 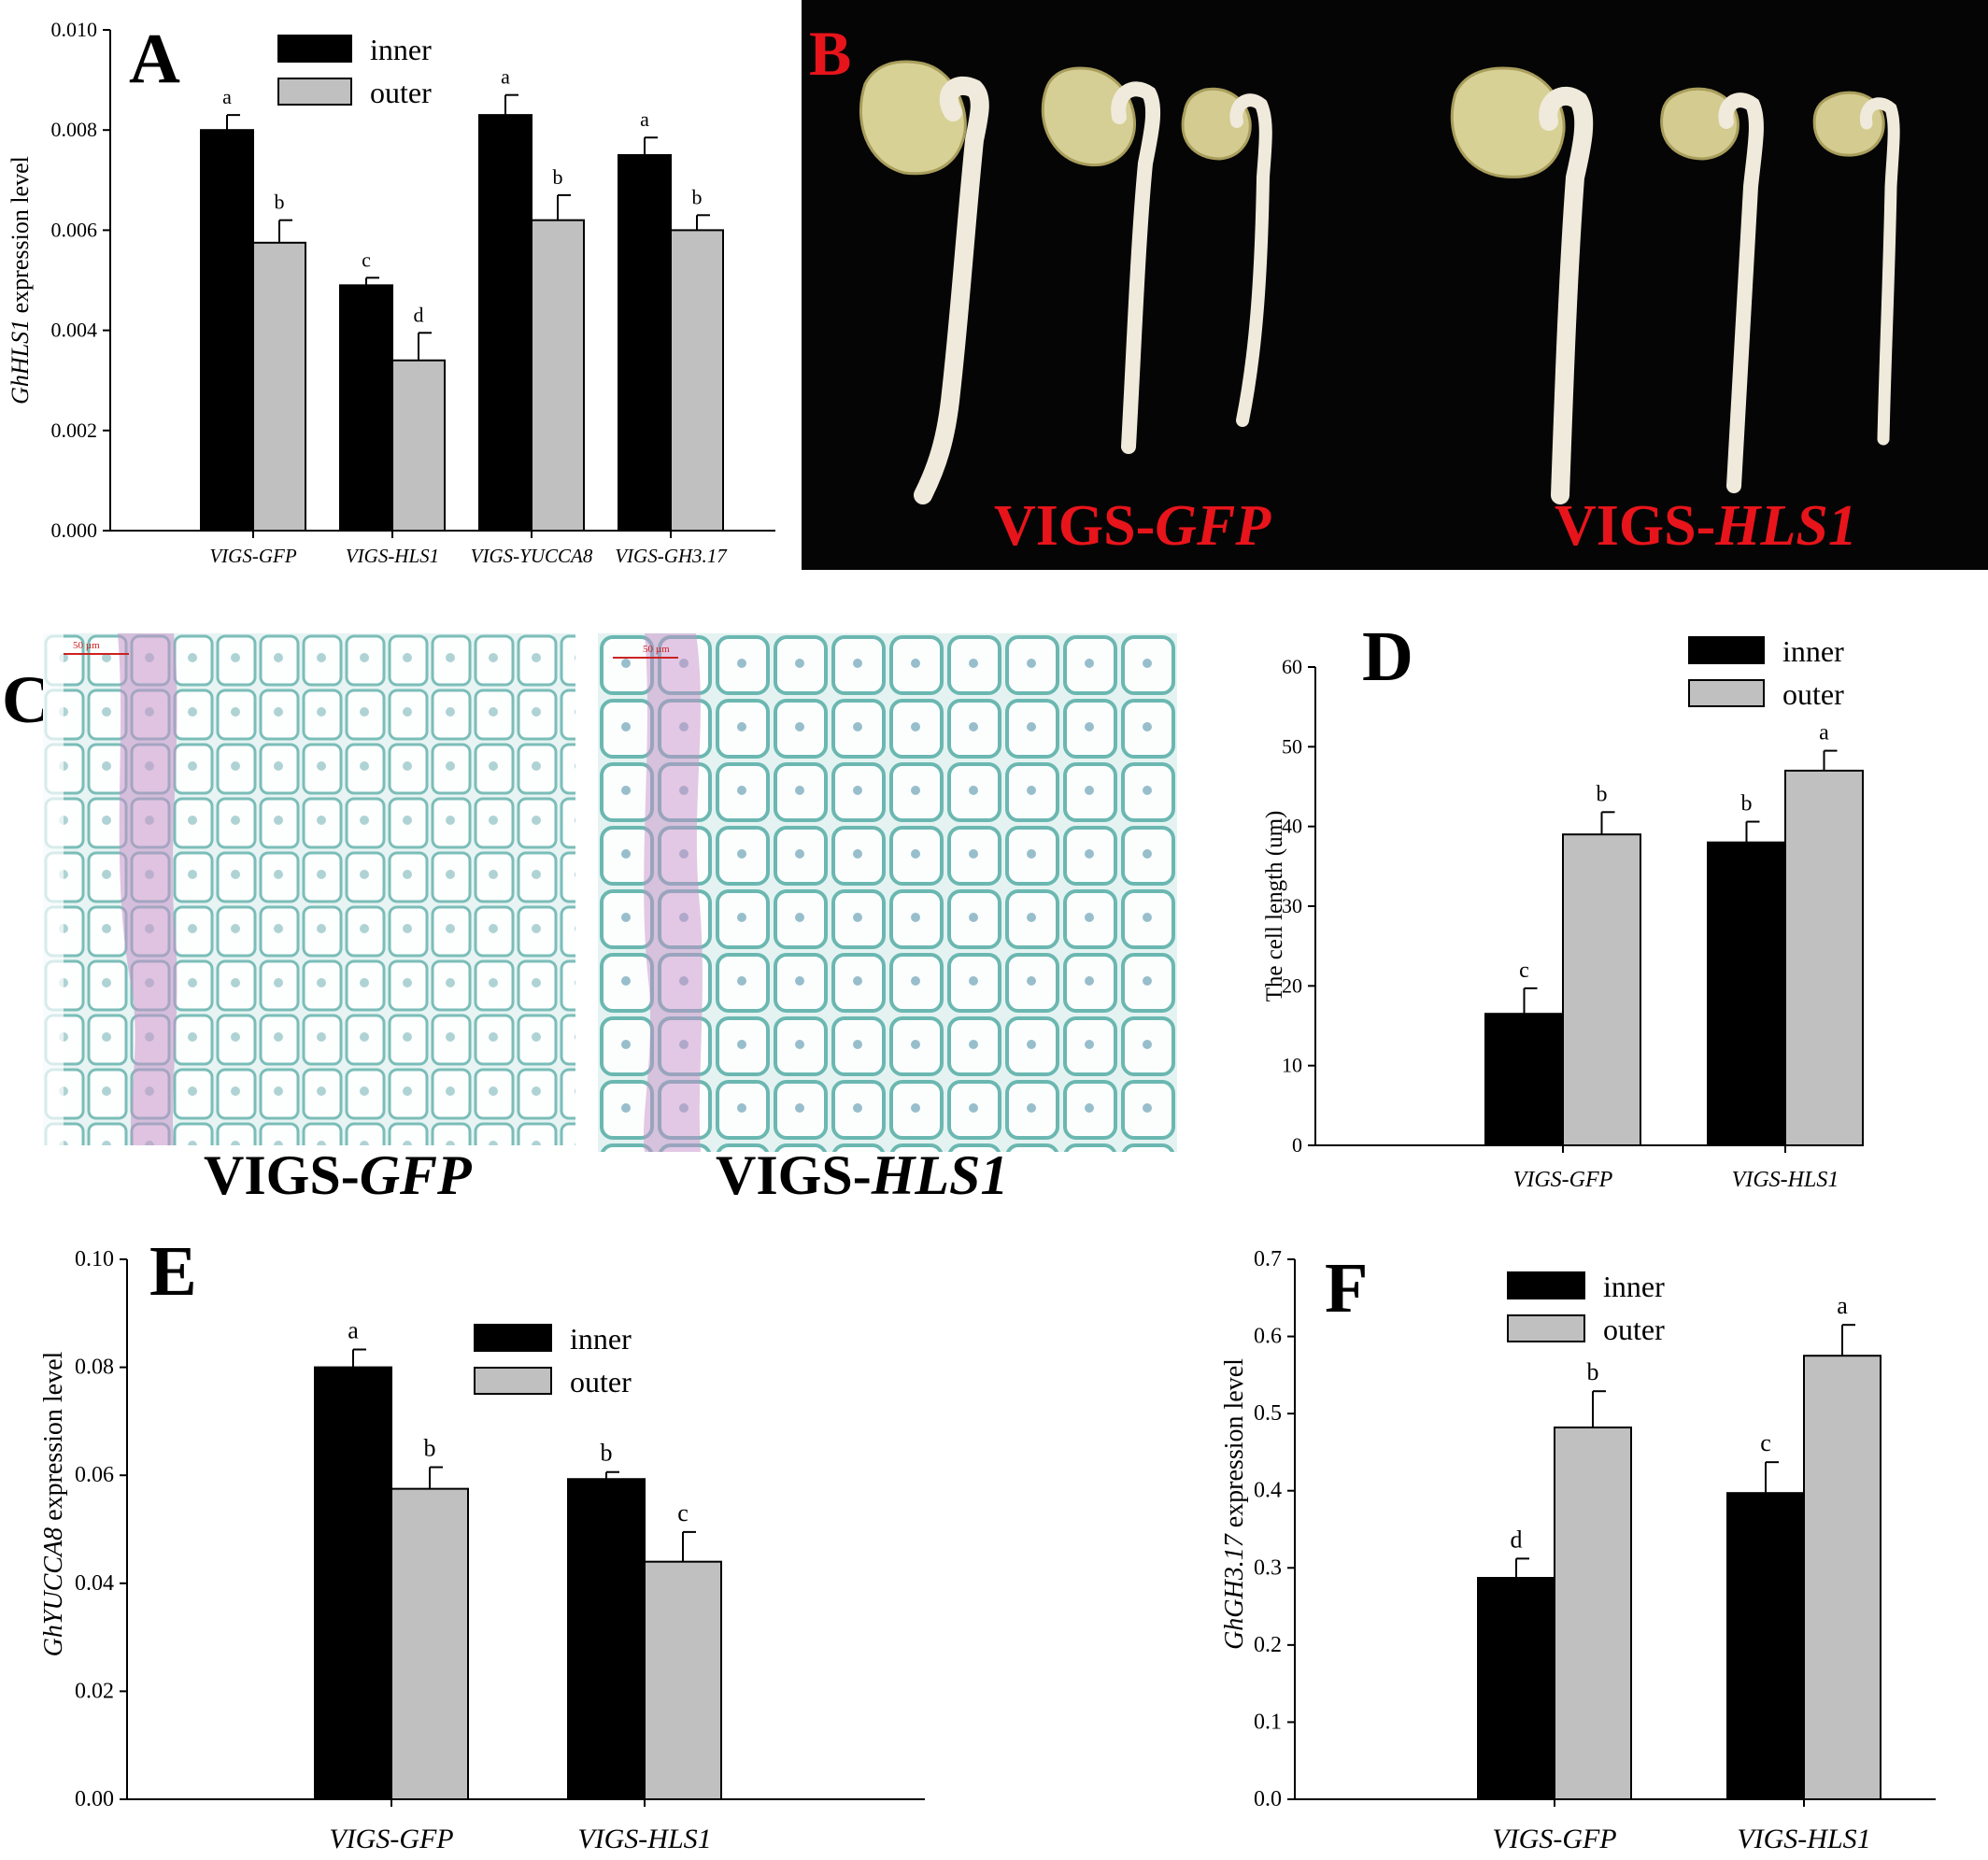 I want to click on scale-label-hls1: 50 µm, so click(x=656, y=649).